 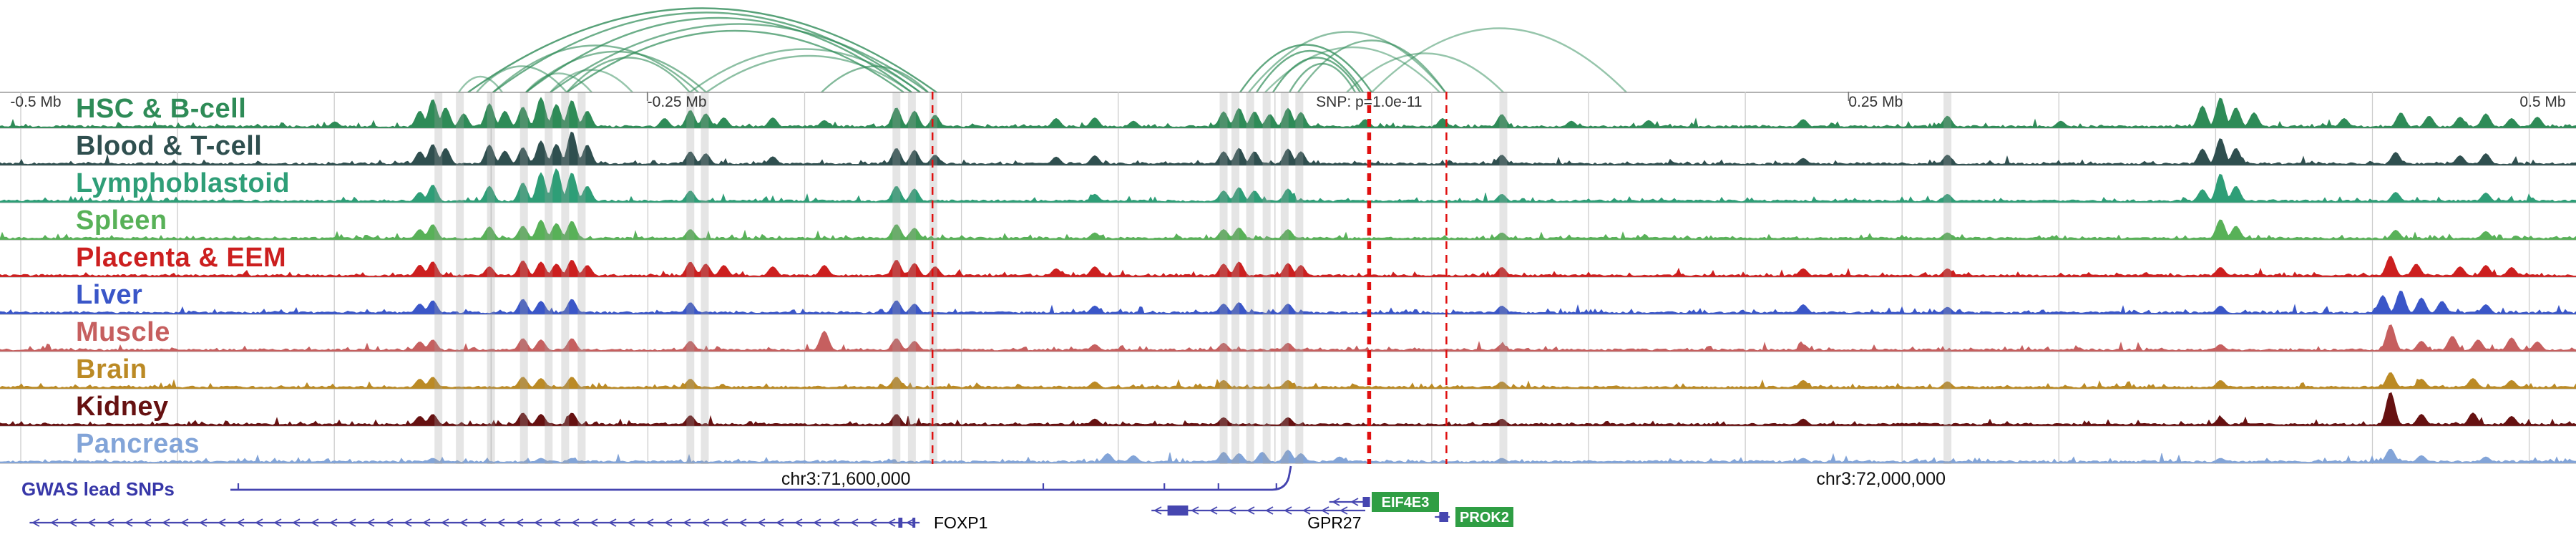 What do you see at coordinates (138, 444) in the screenshot?
I see `track-label-pancreas: Pancreas` at bounding box center [138, 444].